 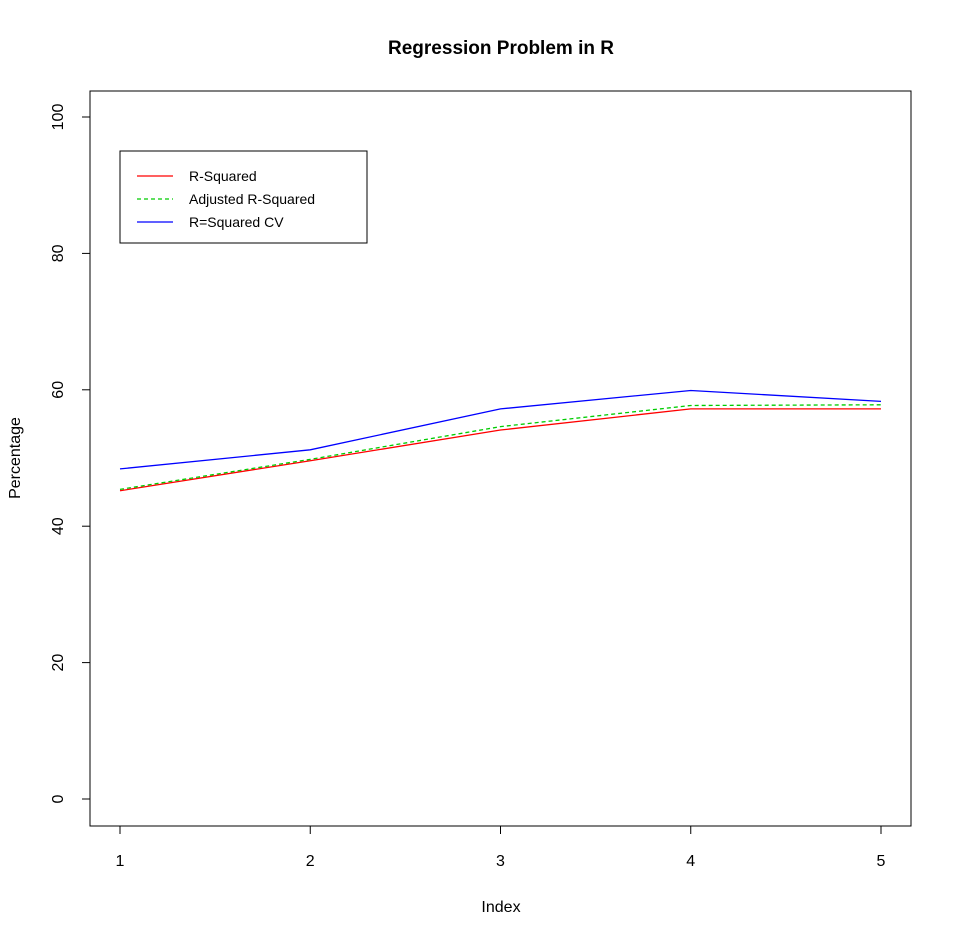 What do you see at coordinates (70, 453) in the screenshot?
I see `y-axis: 0 20 40 60 80 100` at bounding box center [70, 453].